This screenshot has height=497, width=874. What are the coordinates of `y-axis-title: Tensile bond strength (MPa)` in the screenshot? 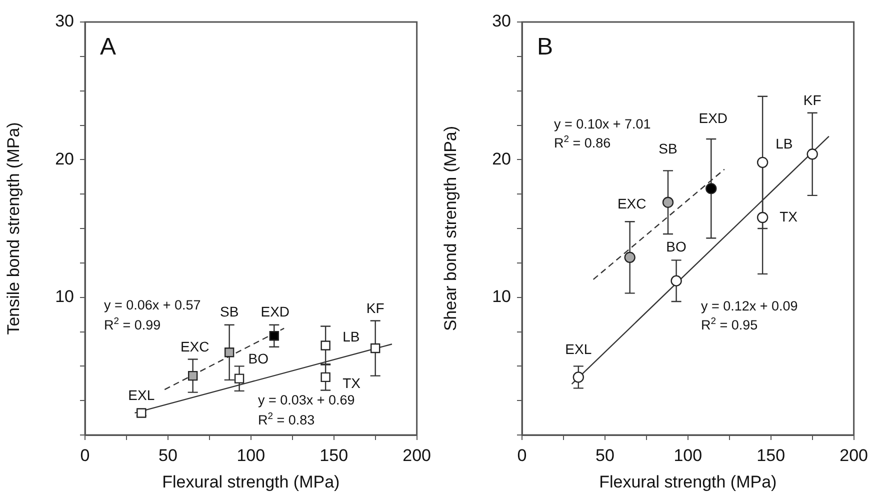 It's located at (13, 228).